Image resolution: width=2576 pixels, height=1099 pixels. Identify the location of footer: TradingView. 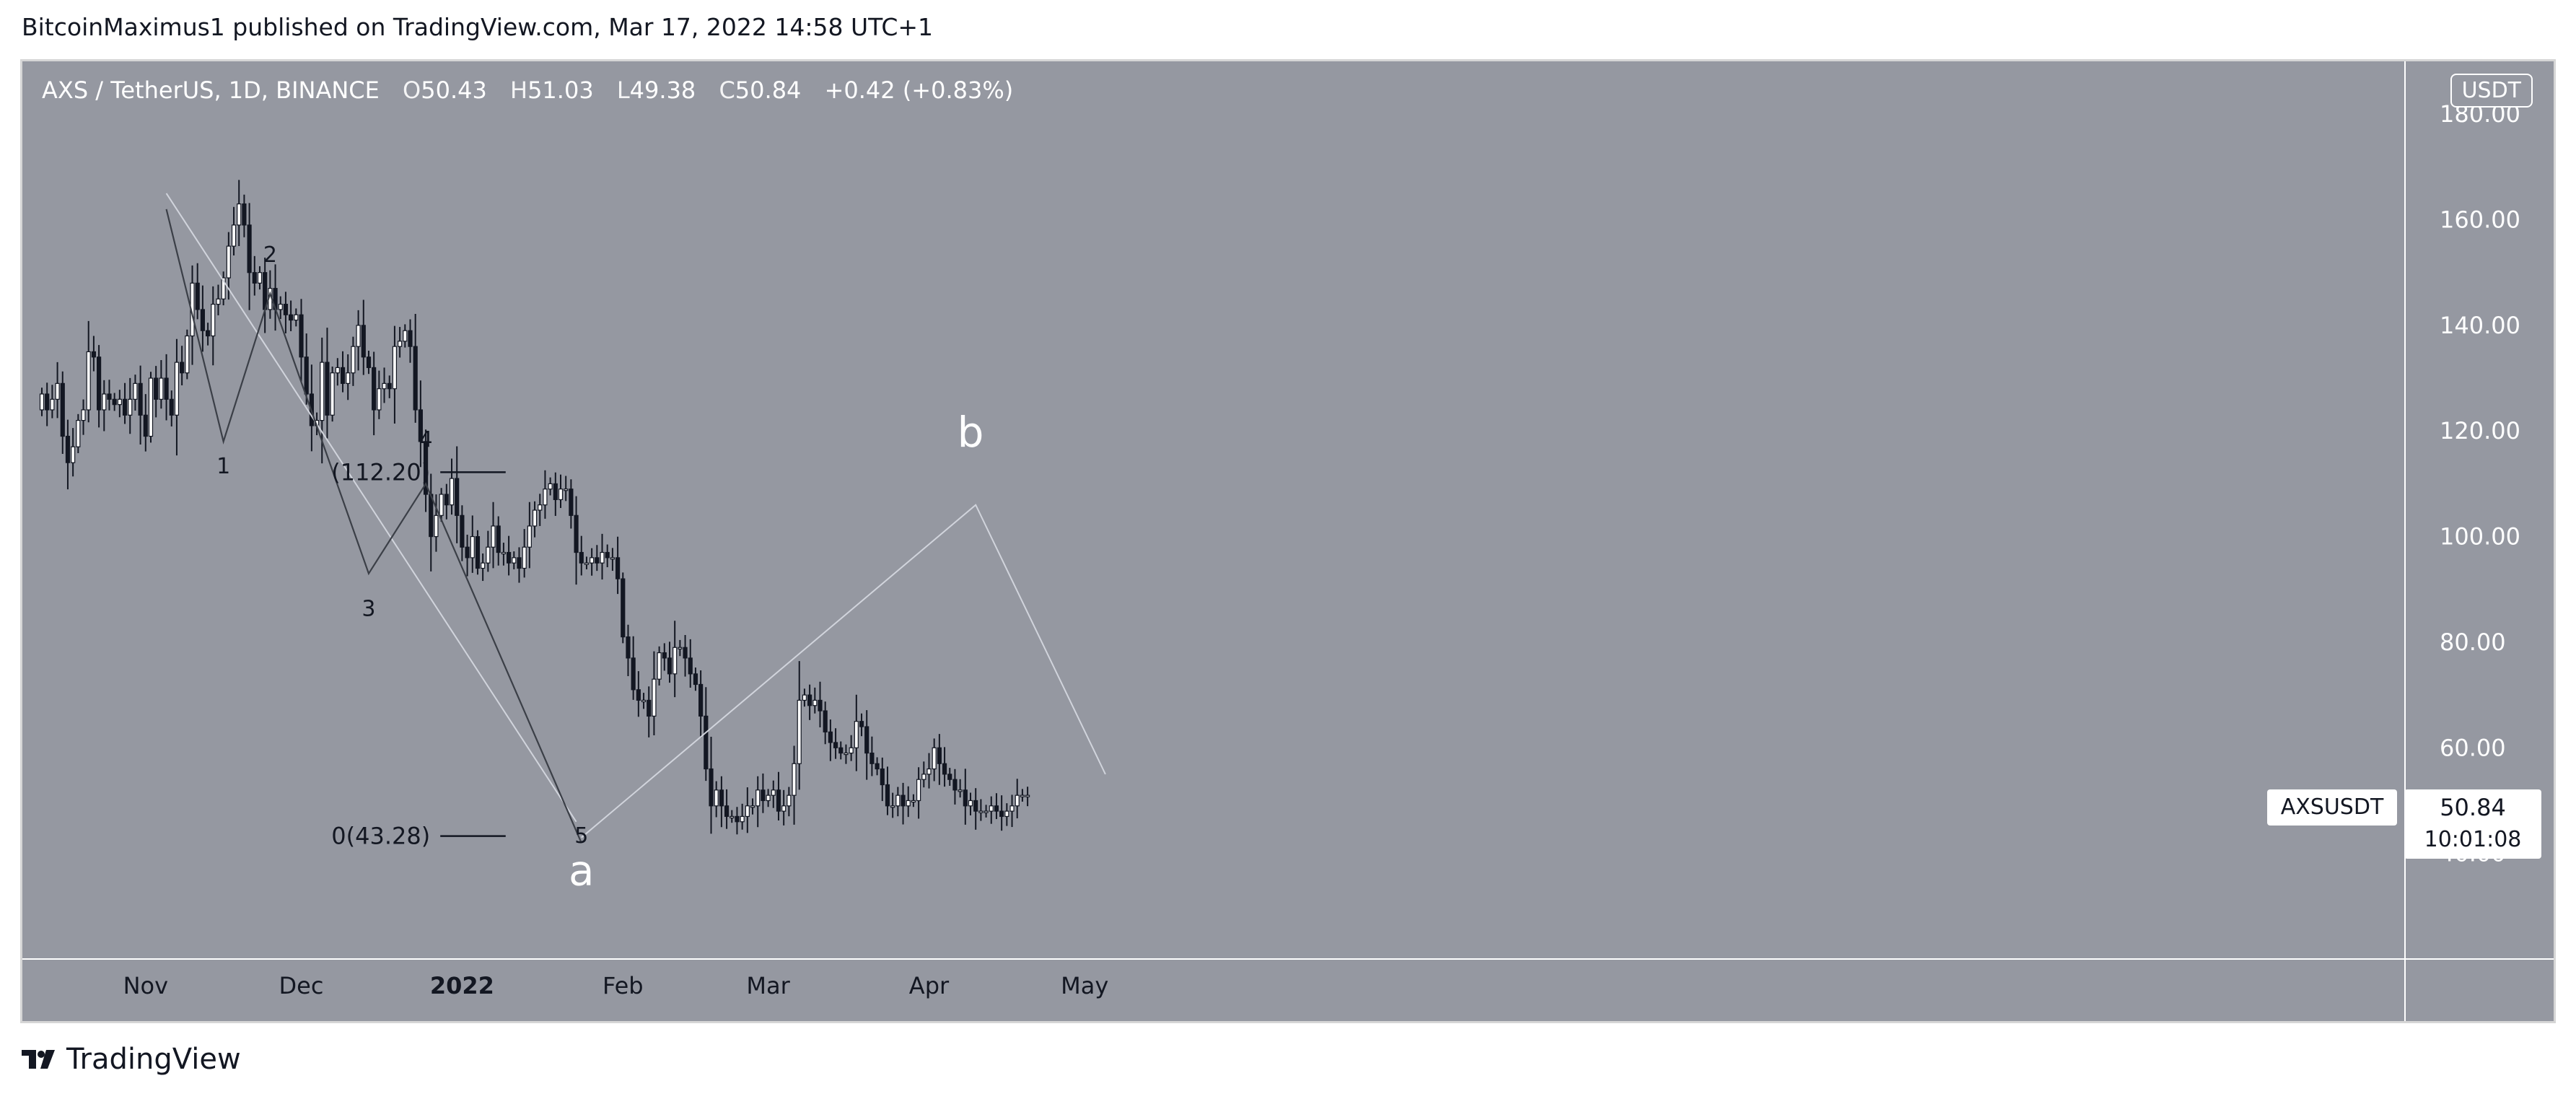
(131, 1059).